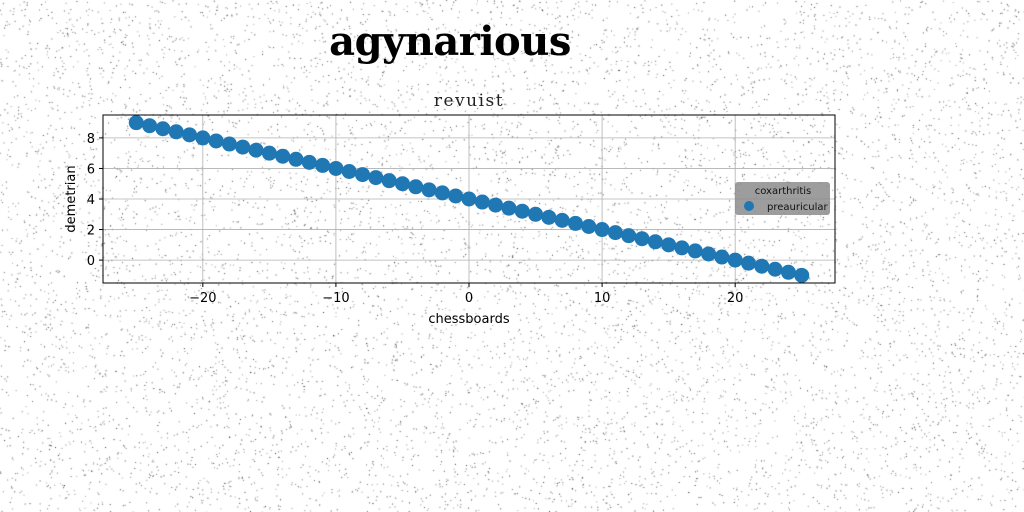 This screenshot has width=1024, height=512. I want to click on x-tick-label: 10, so click(602, 298).